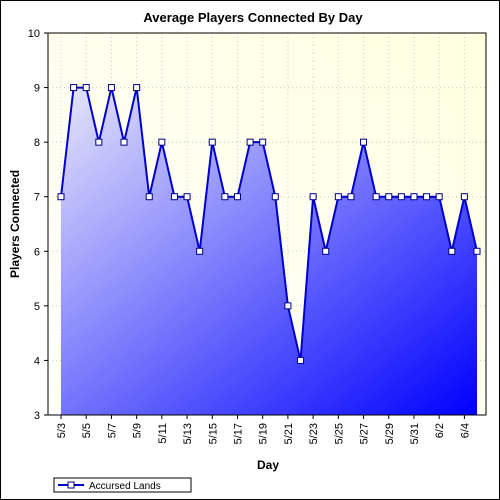 The width and height of the screenshot is (500, 500). I want to click on x-tick-label: 5/19, so click(264, 433).